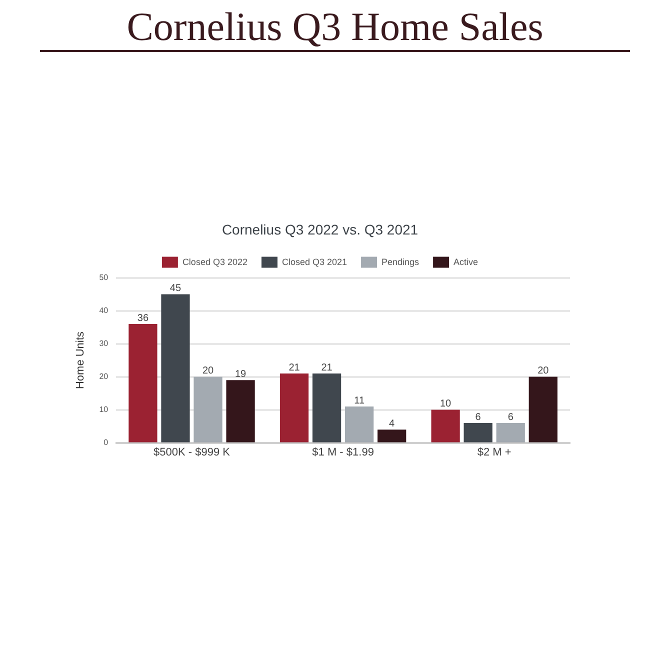 This screenshot has width=666, height=666. I want to click on data-label: 10, so click(446, 404).